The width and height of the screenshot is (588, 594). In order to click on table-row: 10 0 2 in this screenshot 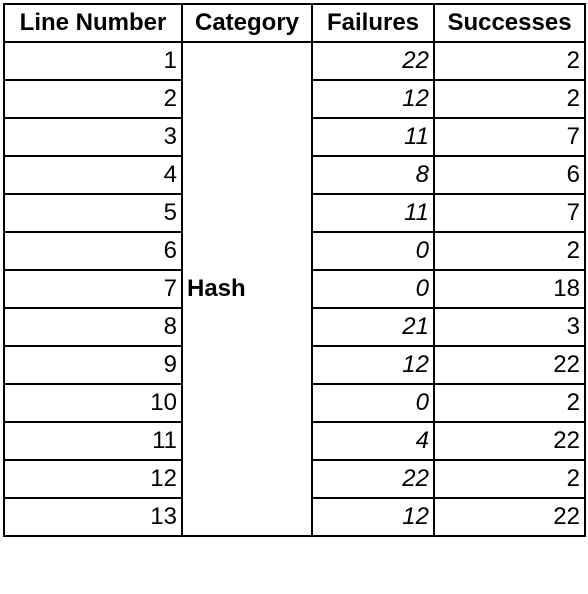, I will do `click(294, 403)`.